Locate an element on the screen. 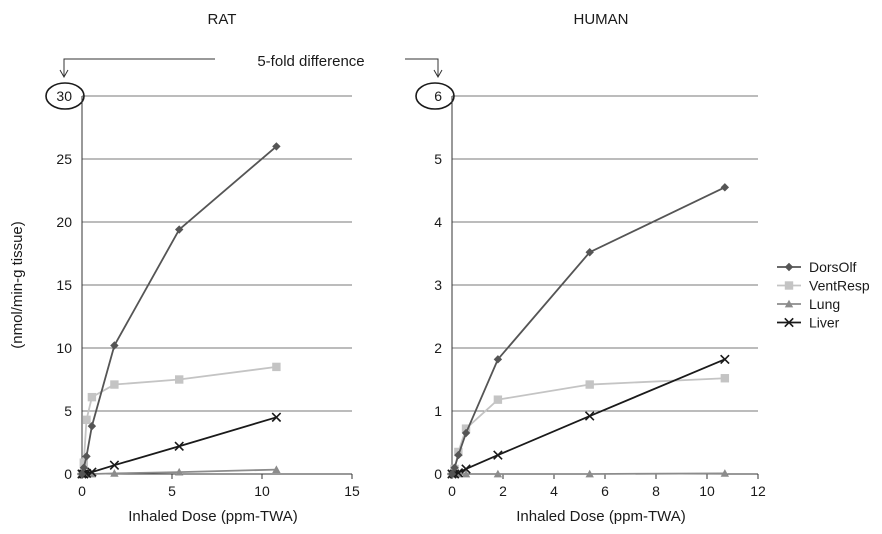  panel-title: RAT is located at coordinates (222, 19).